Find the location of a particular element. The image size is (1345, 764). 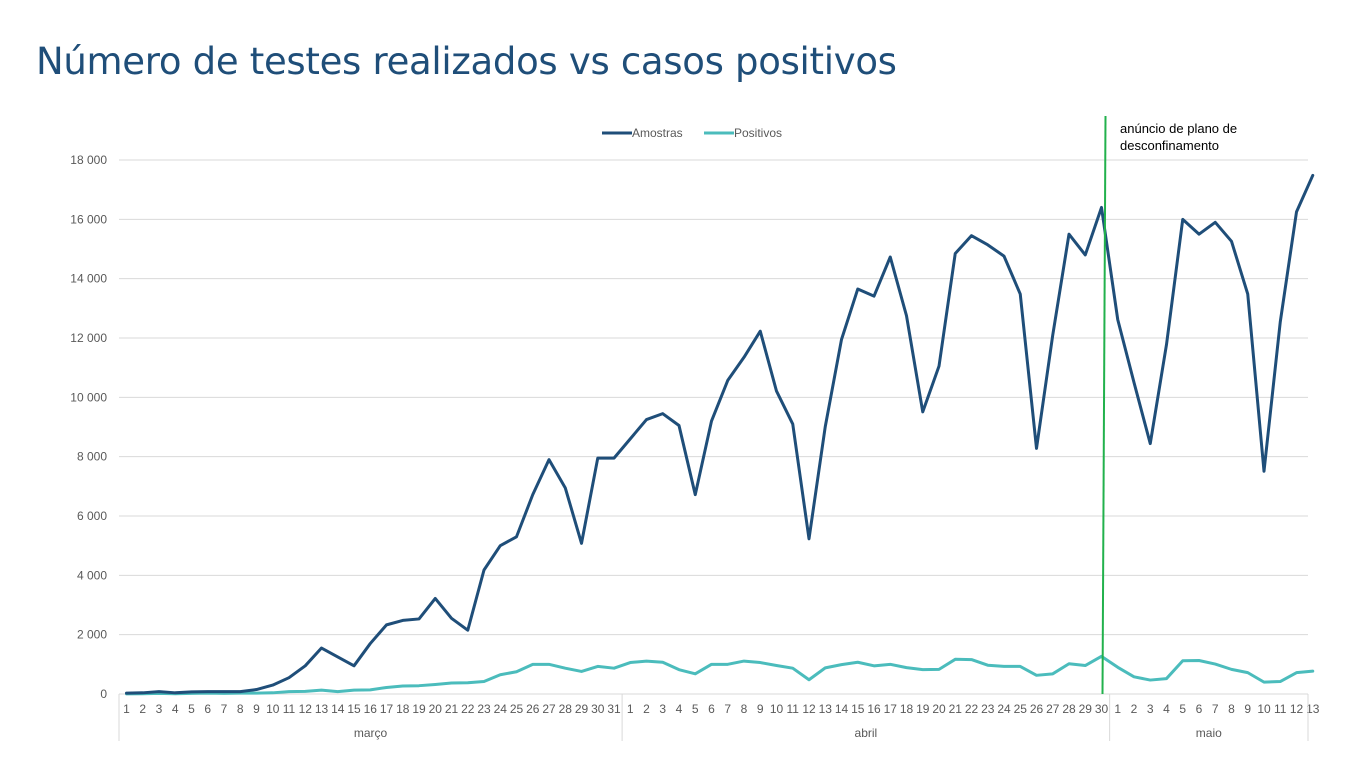

x-tick-label: 30 is located at coordinates (598, 709).